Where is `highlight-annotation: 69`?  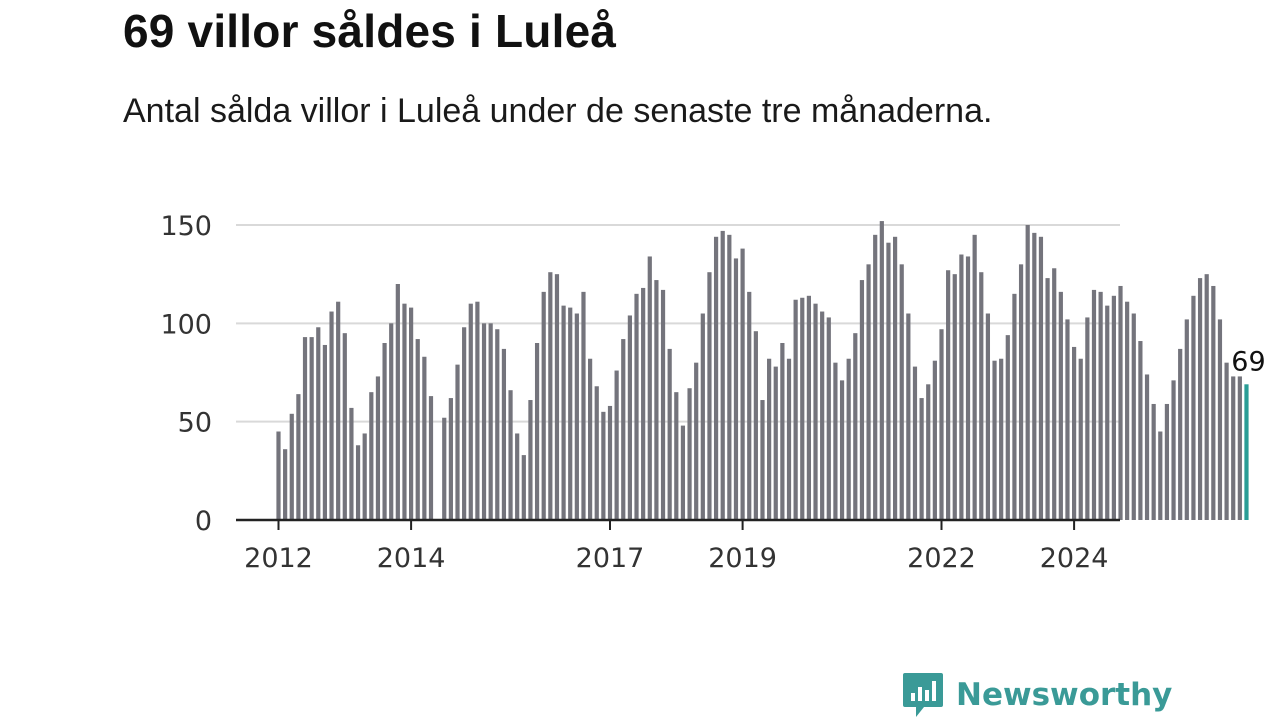 highlight-annotation: 69 is located at coordinates (1248, 362).